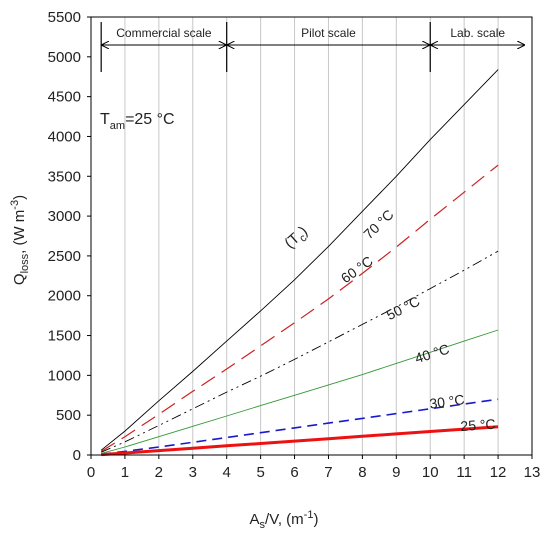 This screenshot has height=535, width=550. What do you see at coordinates (314, 468) in the screenshot?
I see `x-tick-labels: 0 1 2 3 4 5 6 7 8 9 10 11 12 13` at bounding box center [314, 468].